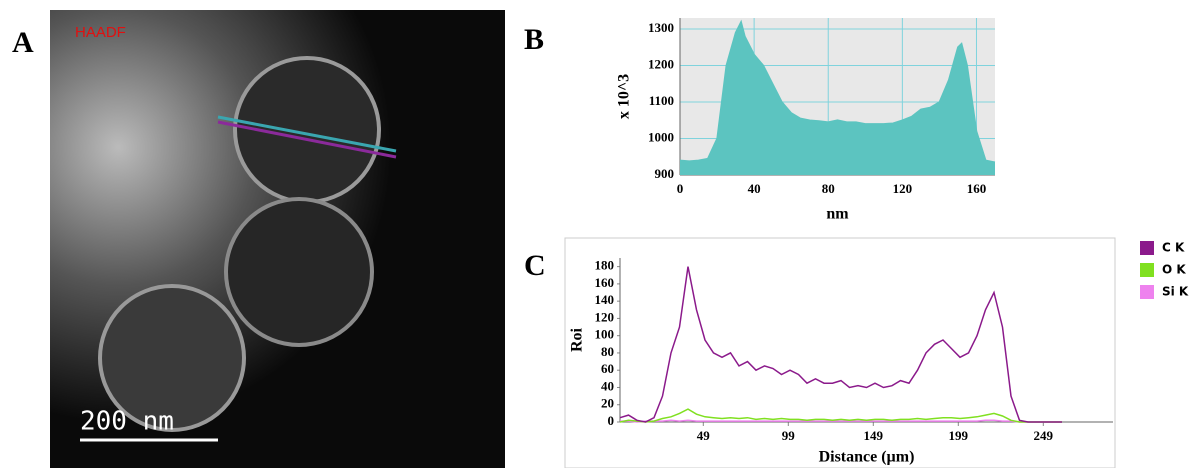  Describe the element at coordinates (665, 173) in the screenshot. I see `y-tick-label: 900` at that location.